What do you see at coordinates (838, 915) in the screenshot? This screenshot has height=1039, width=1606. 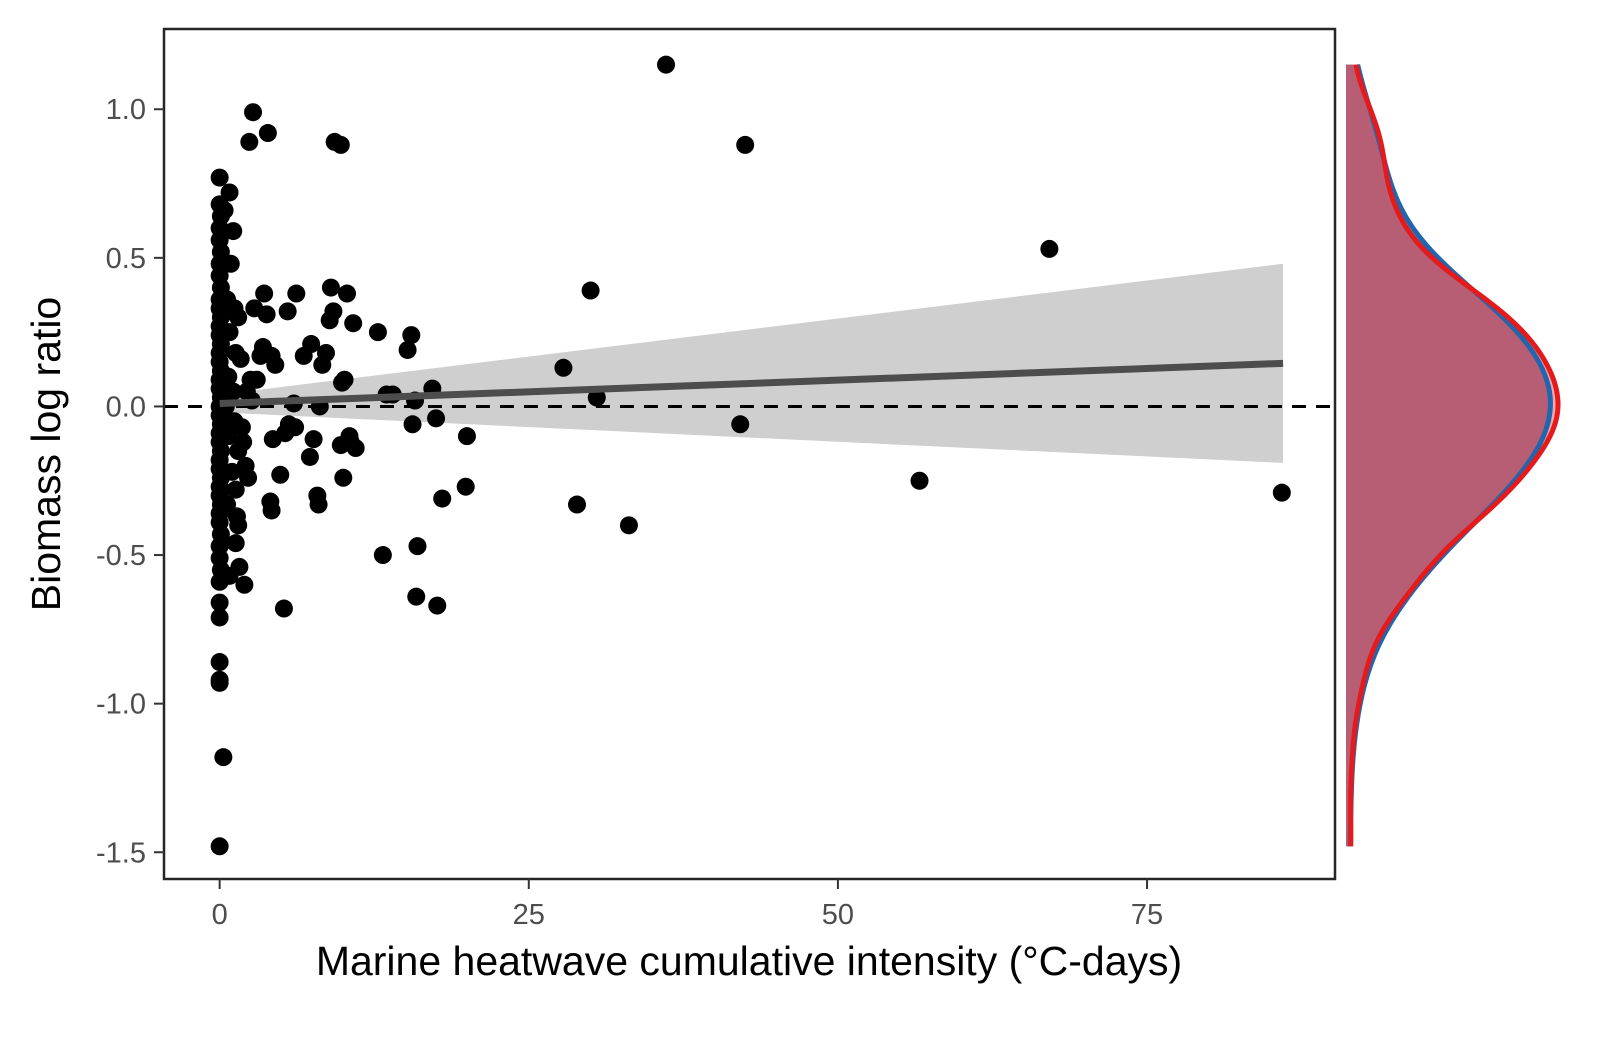 I see `x-tick-label: 50` at bounding box center [838, 915].